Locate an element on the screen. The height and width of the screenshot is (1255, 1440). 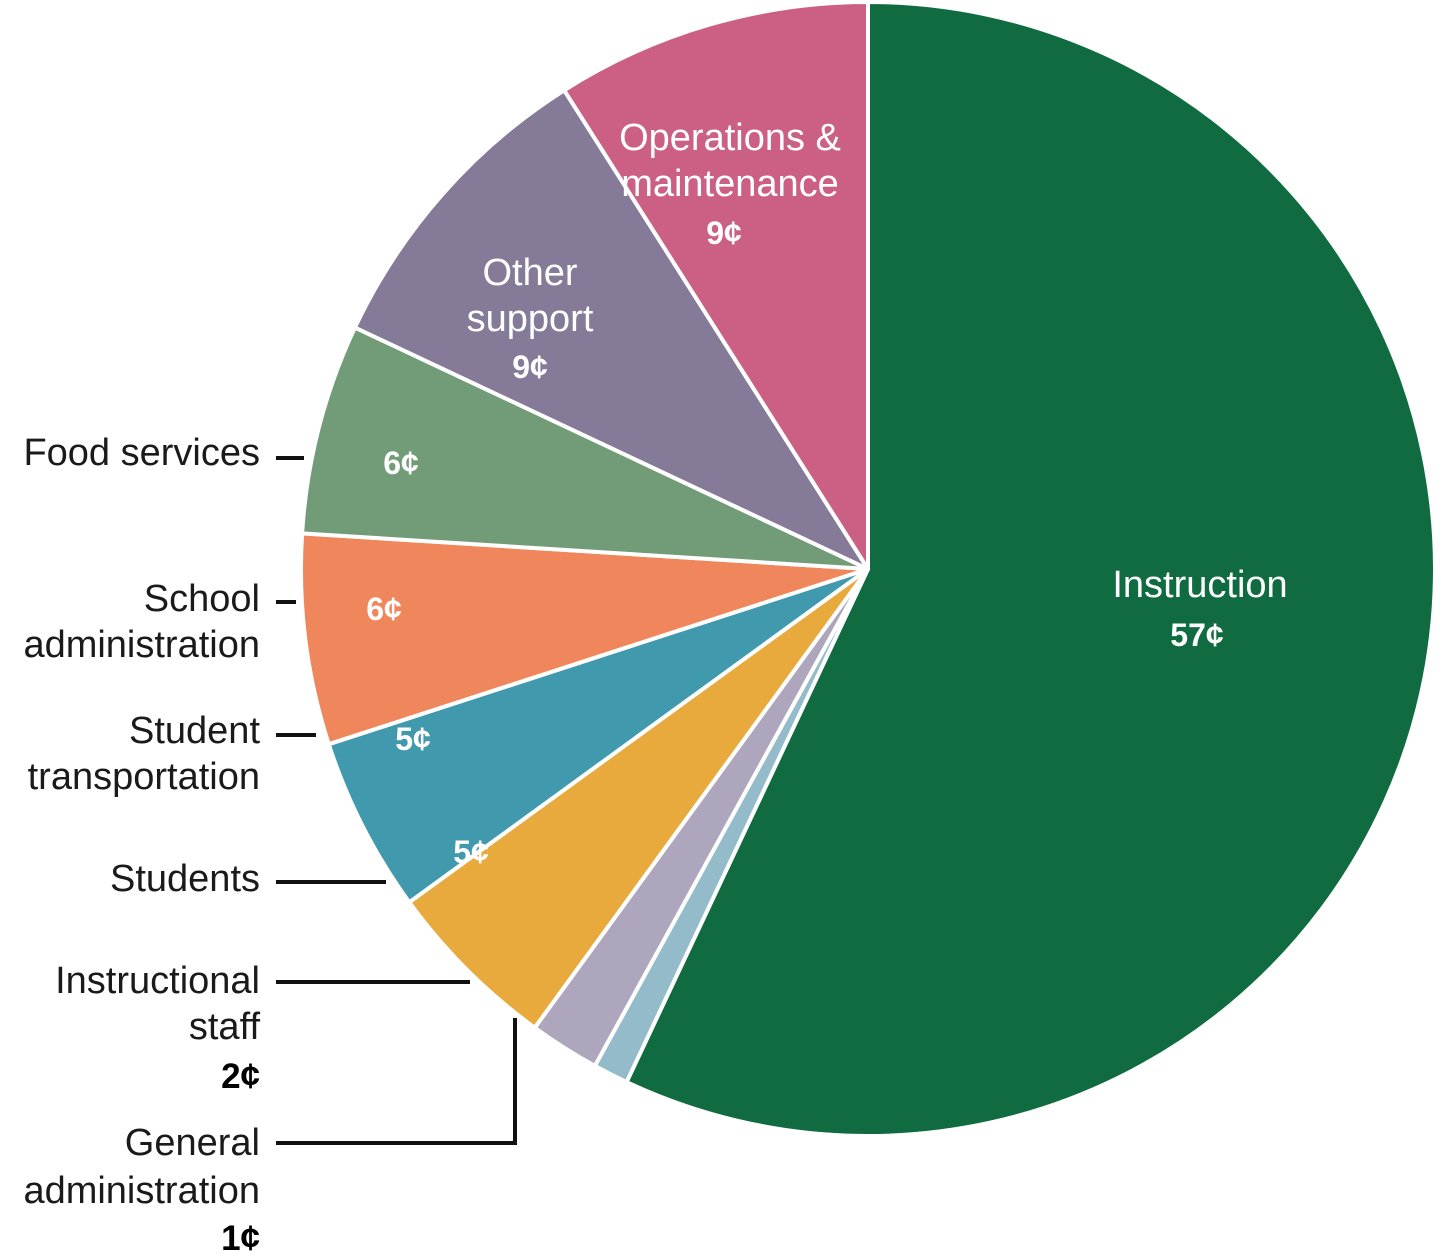
value-students: 5¢ is located at coordinates (471, 852).